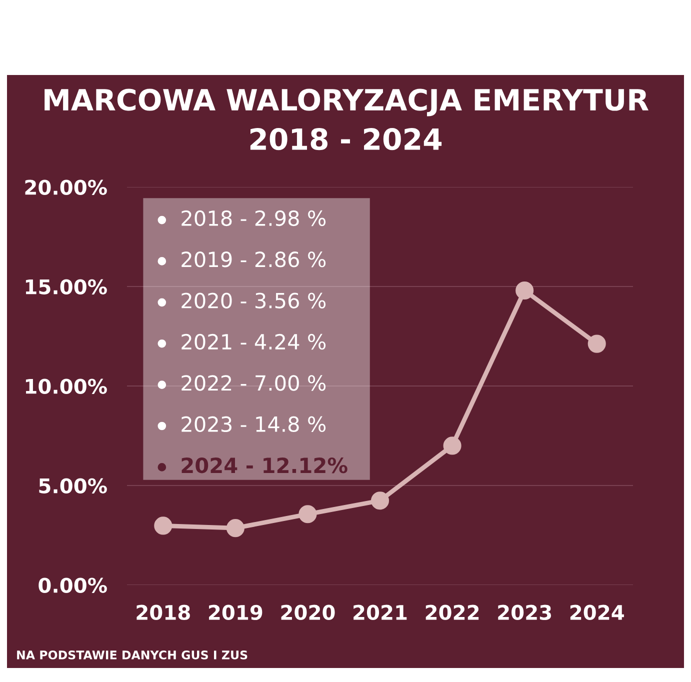  Describe the element at coordinates (235, 612) in the screenshot. I see `x-tick-label: 2019` at that location.